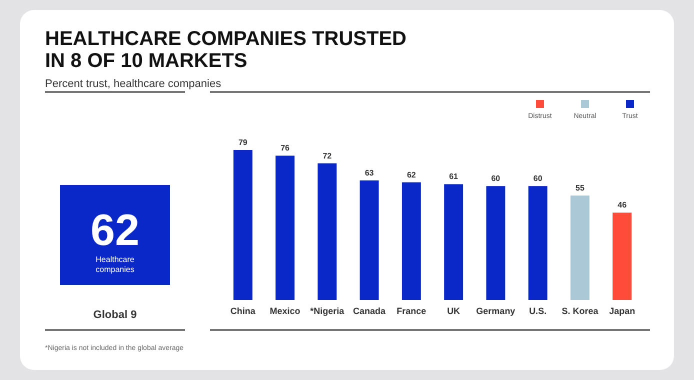  Describe the element at coordinates (538, 311) in the screenshot. I see `x-tick-label: U.S.` at that location.